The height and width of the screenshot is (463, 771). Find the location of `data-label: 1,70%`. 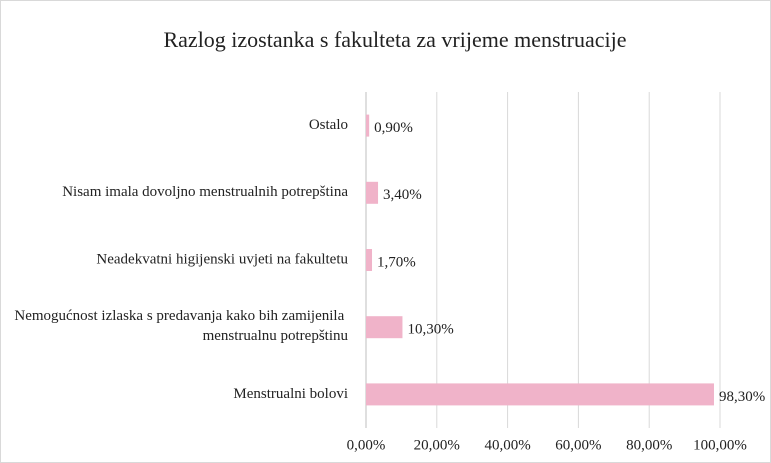

data-label: 1,70% is located at coordinates (396, 262).